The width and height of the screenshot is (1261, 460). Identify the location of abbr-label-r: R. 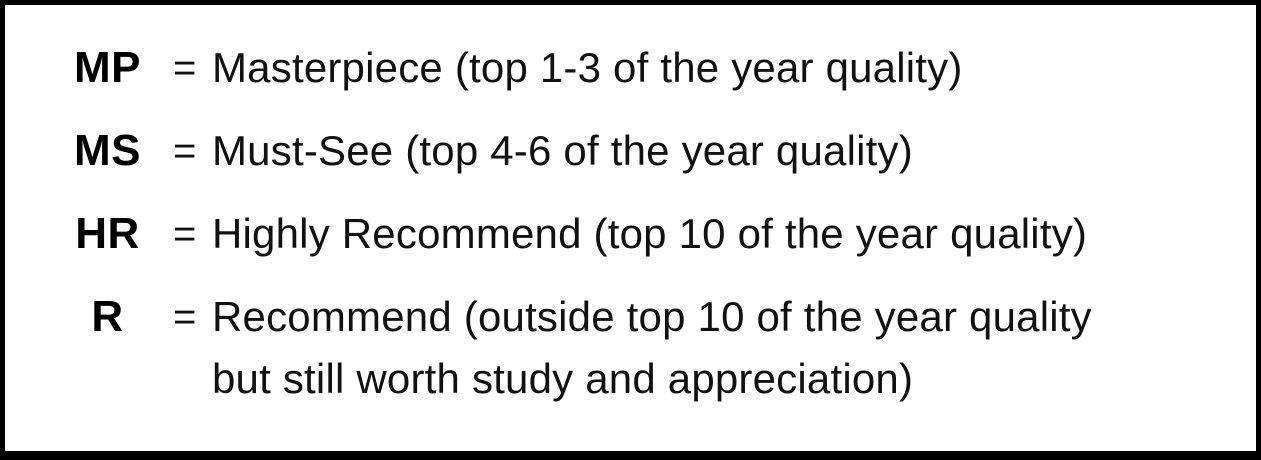
(107, 316).